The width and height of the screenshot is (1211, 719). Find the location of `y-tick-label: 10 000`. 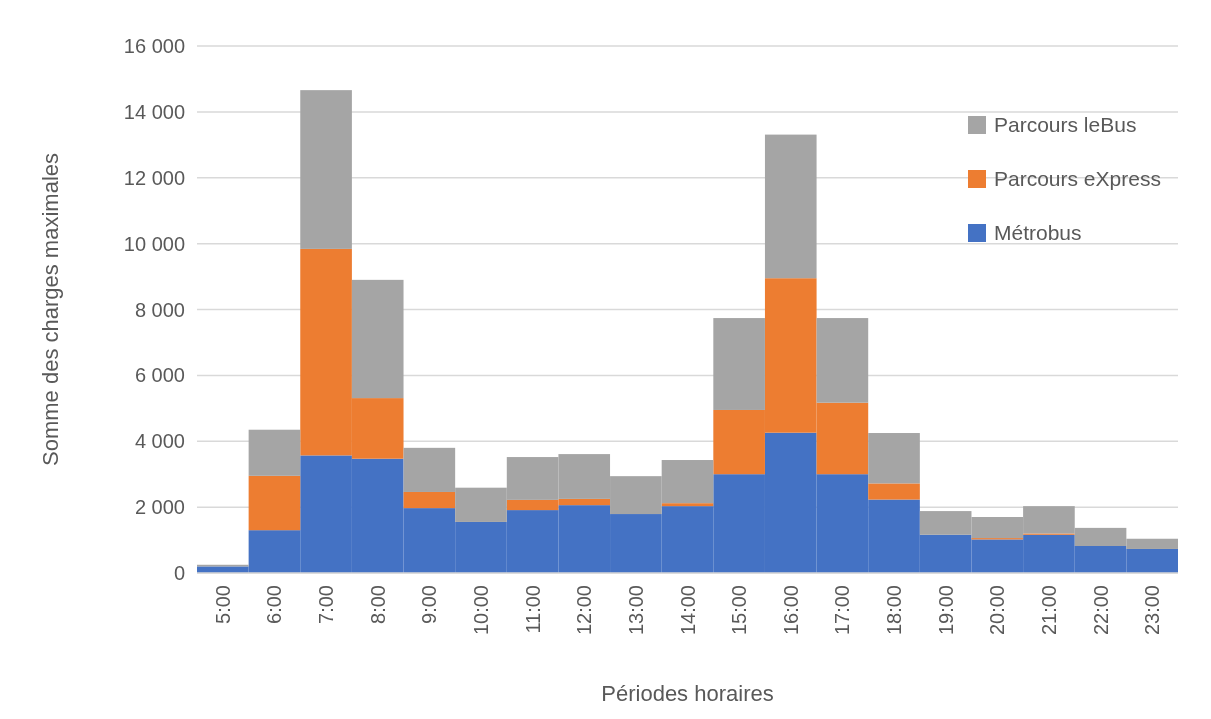

y-tick-label: 10 000 is located at coordinates (154, 243).